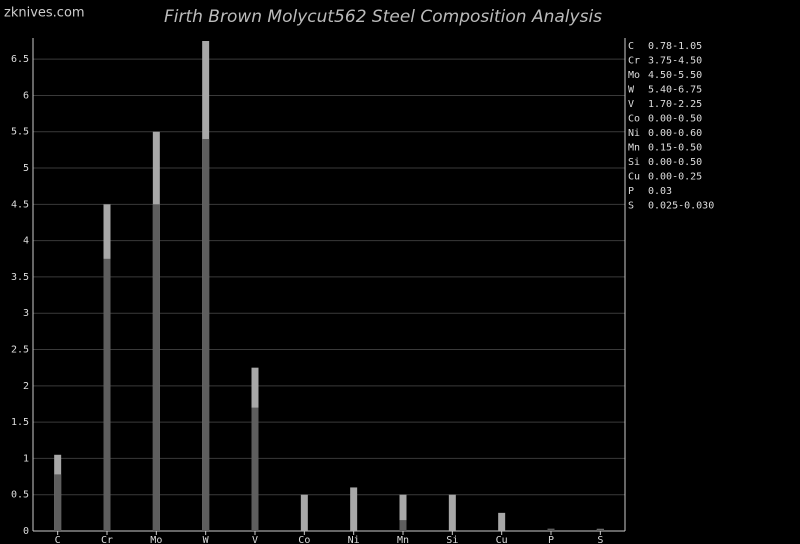 This screenshot has height=544, width=800. What do you see at coordinates (634, 75) in the screenshot?
I see `legend-element: Mo` at bounding box center [634, 75].